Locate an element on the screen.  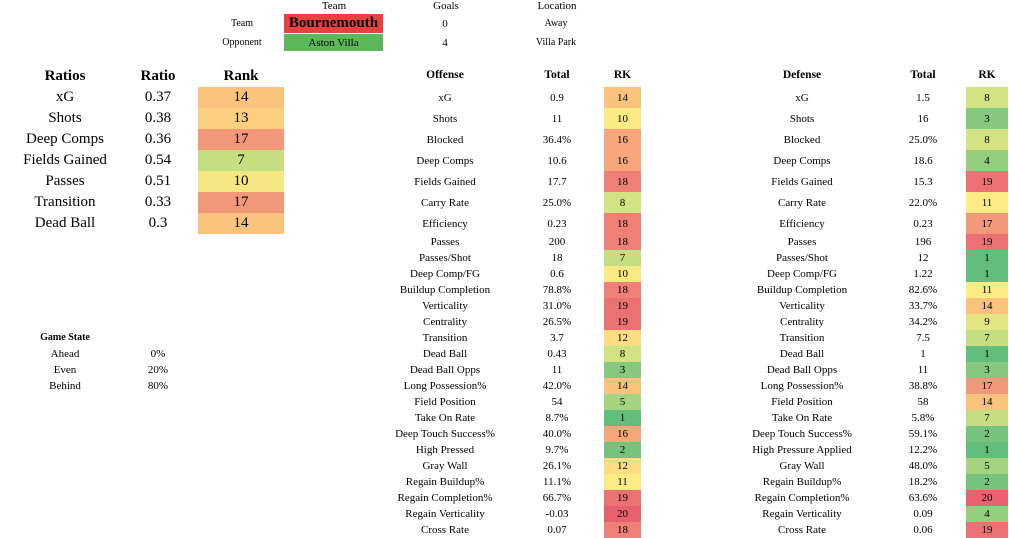
defense-metric-label: Long Possession% is located at coordinates (802, 386).